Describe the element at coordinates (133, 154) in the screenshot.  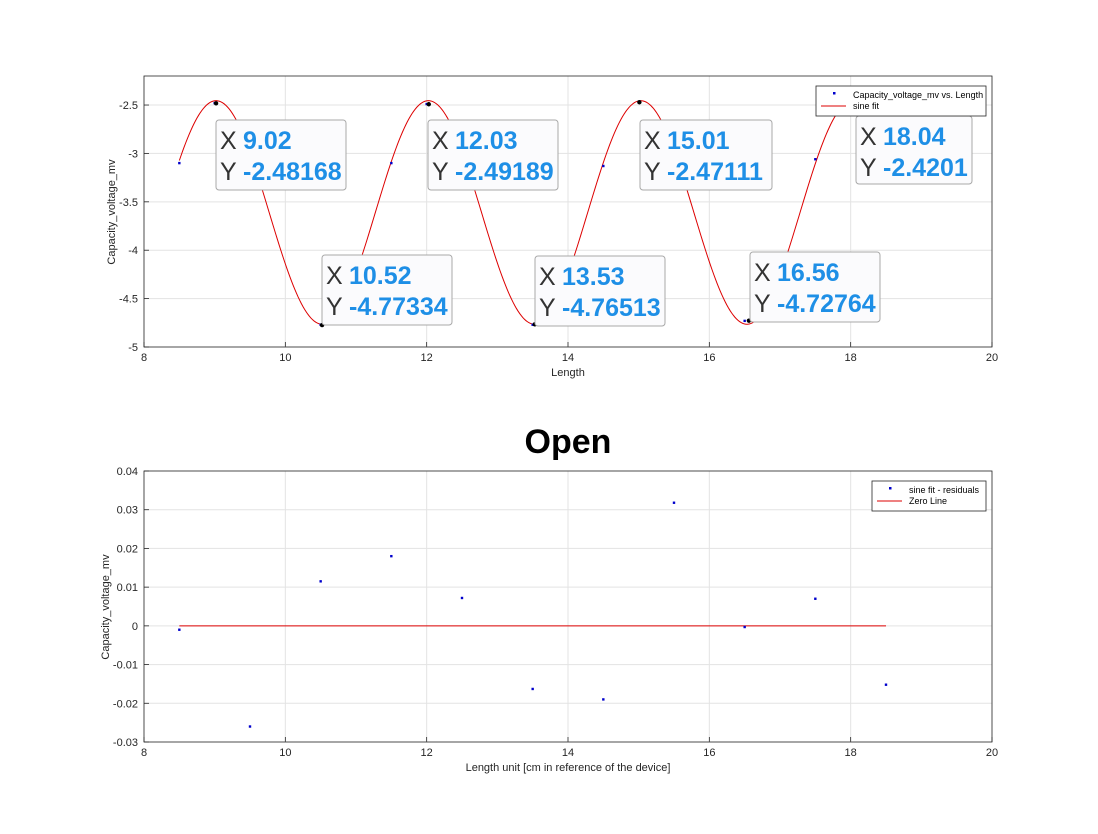
I see `top-y-tick-label: -3` at that location.